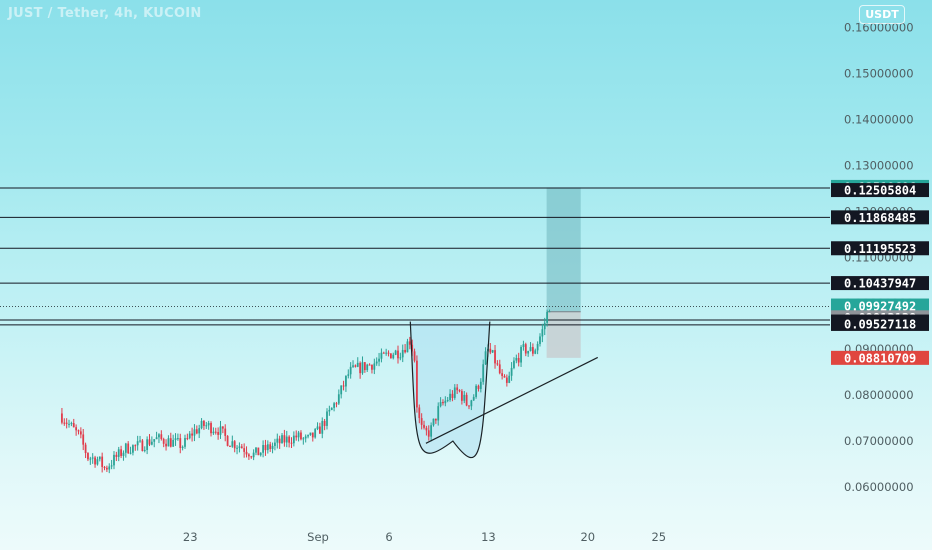 The width and height of the screenshot is (932, 550). I want to click on price-tag-label: 0.09527118, so click(880, 324).